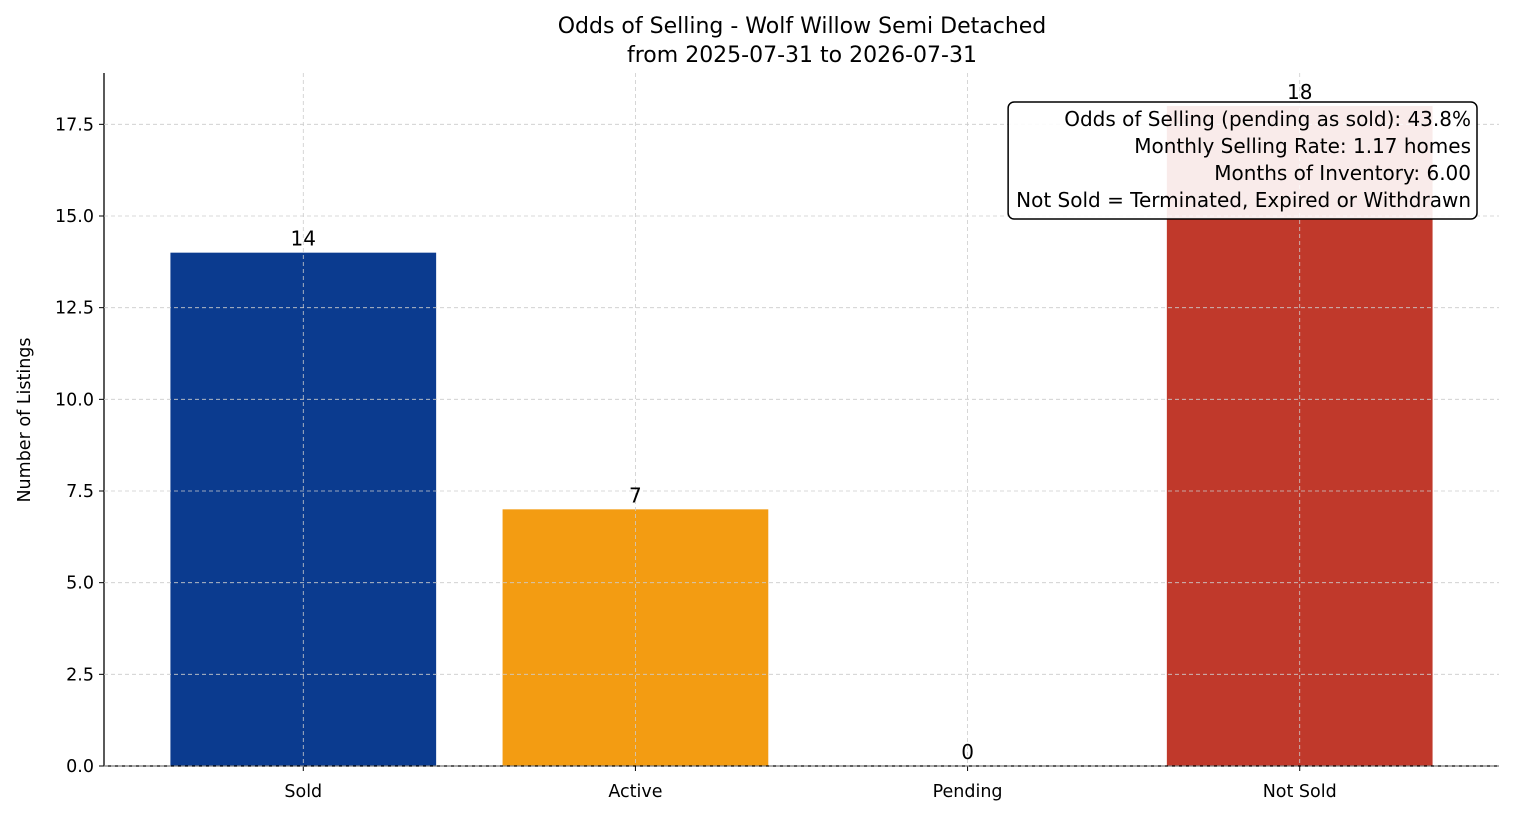 The image size is (1514, 816). I want to click on x-tick-label-active: Active, so click(635, 792).